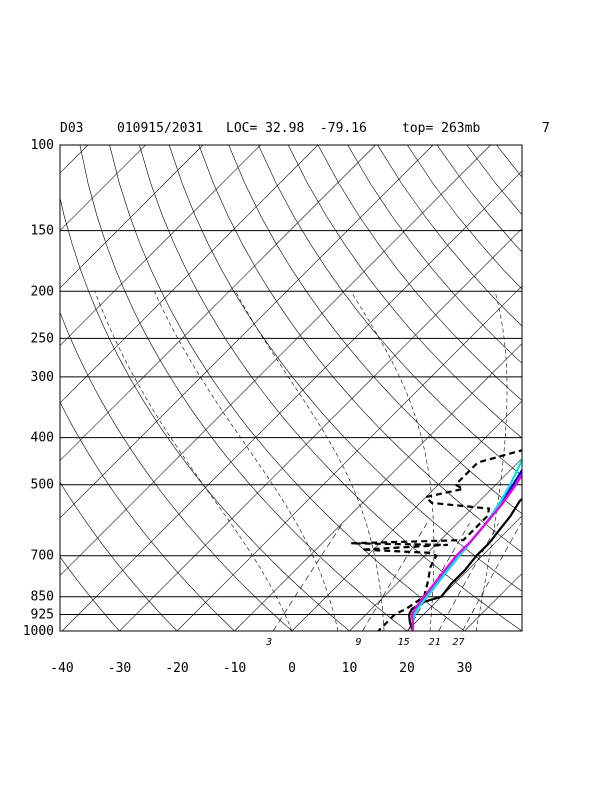 The image size is (612, 792). I want to click on temperature-axis-labels: -40 -30 -20 -10 0 10 20 30, so click(261, 668).